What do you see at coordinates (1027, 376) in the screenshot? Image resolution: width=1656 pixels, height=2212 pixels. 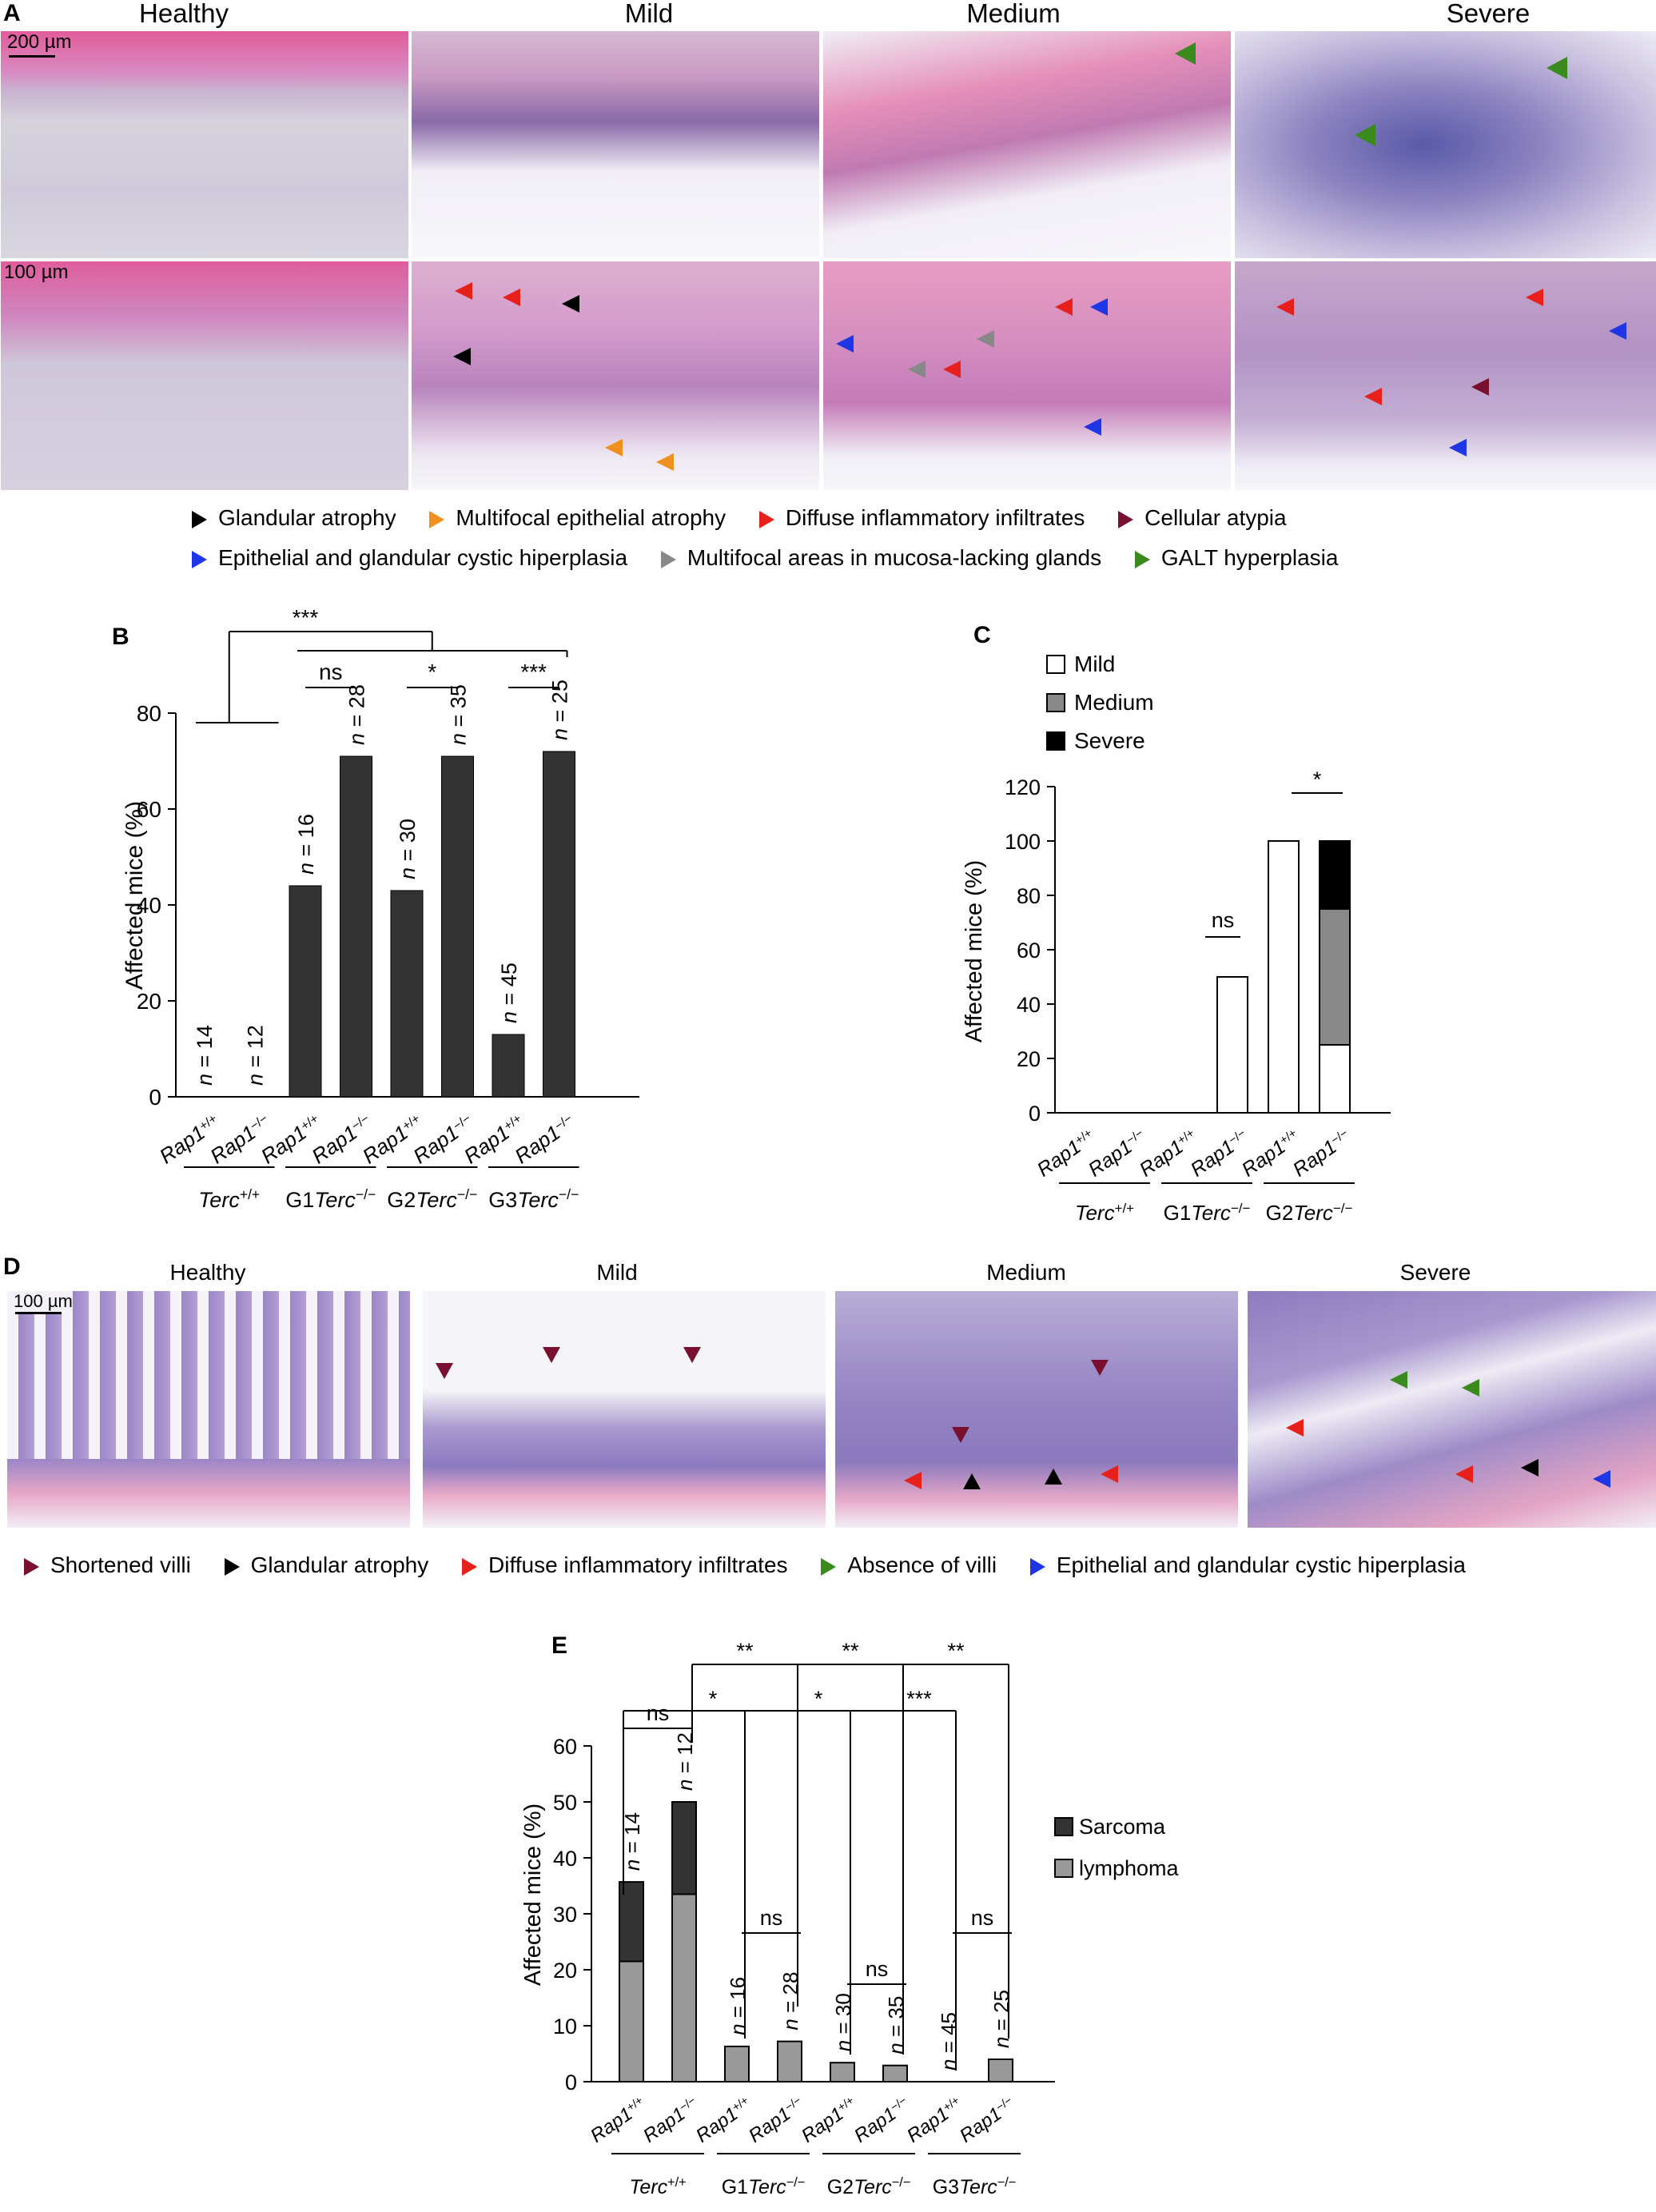 I see `micrograph-a-medium-high` at bounding box center [1027, 376].